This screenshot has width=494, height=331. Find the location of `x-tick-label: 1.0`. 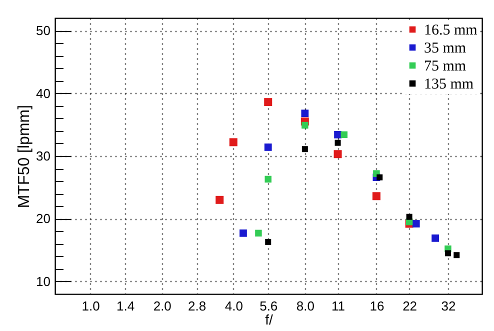

x-tick-label: 1.0 is located at coordinates (91, 306).